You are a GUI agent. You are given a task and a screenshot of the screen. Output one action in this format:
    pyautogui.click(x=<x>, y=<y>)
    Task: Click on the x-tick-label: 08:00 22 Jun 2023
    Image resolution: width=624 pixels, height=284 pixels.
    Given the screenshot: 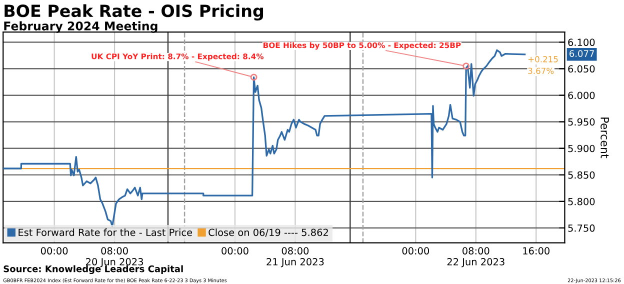 What is the action you would take?
    pyautogui.click(x=475, y=257)
    